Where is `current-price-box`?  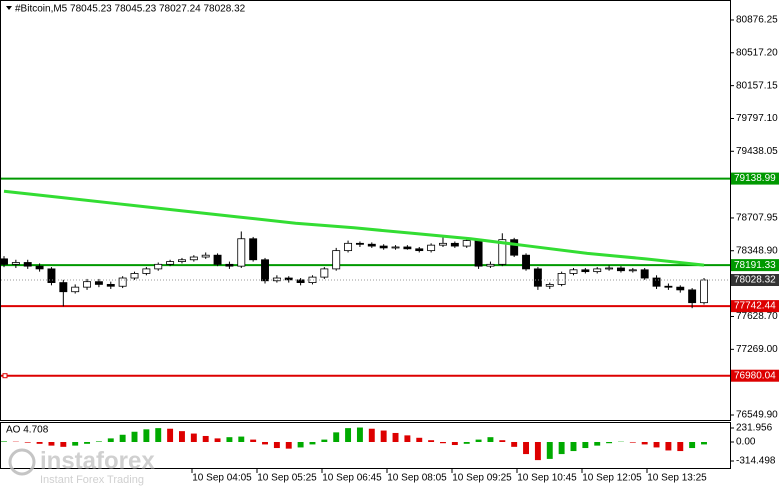 current-price-box is located at coordinates (755, 280).